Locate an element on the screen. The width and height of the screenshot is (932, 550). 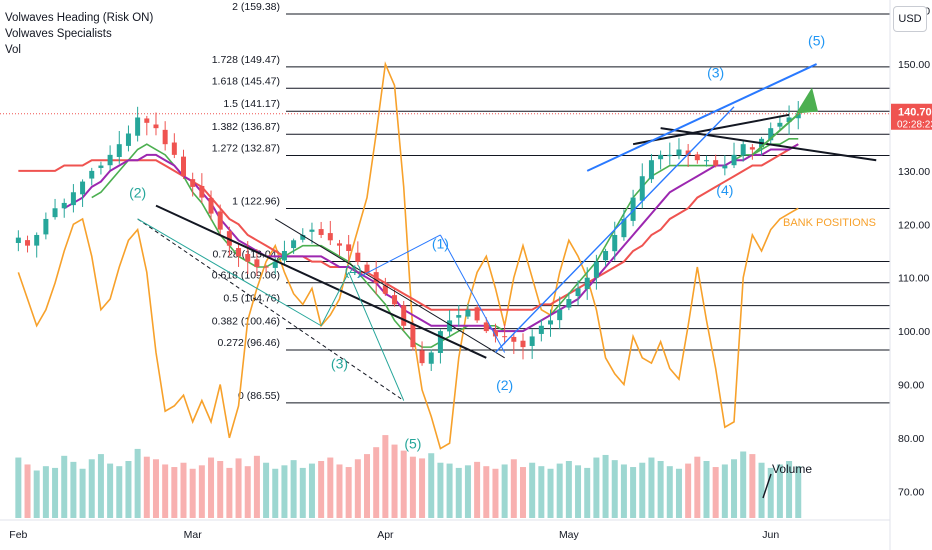
wave-label: (5) is located at coordinates (816, 40).